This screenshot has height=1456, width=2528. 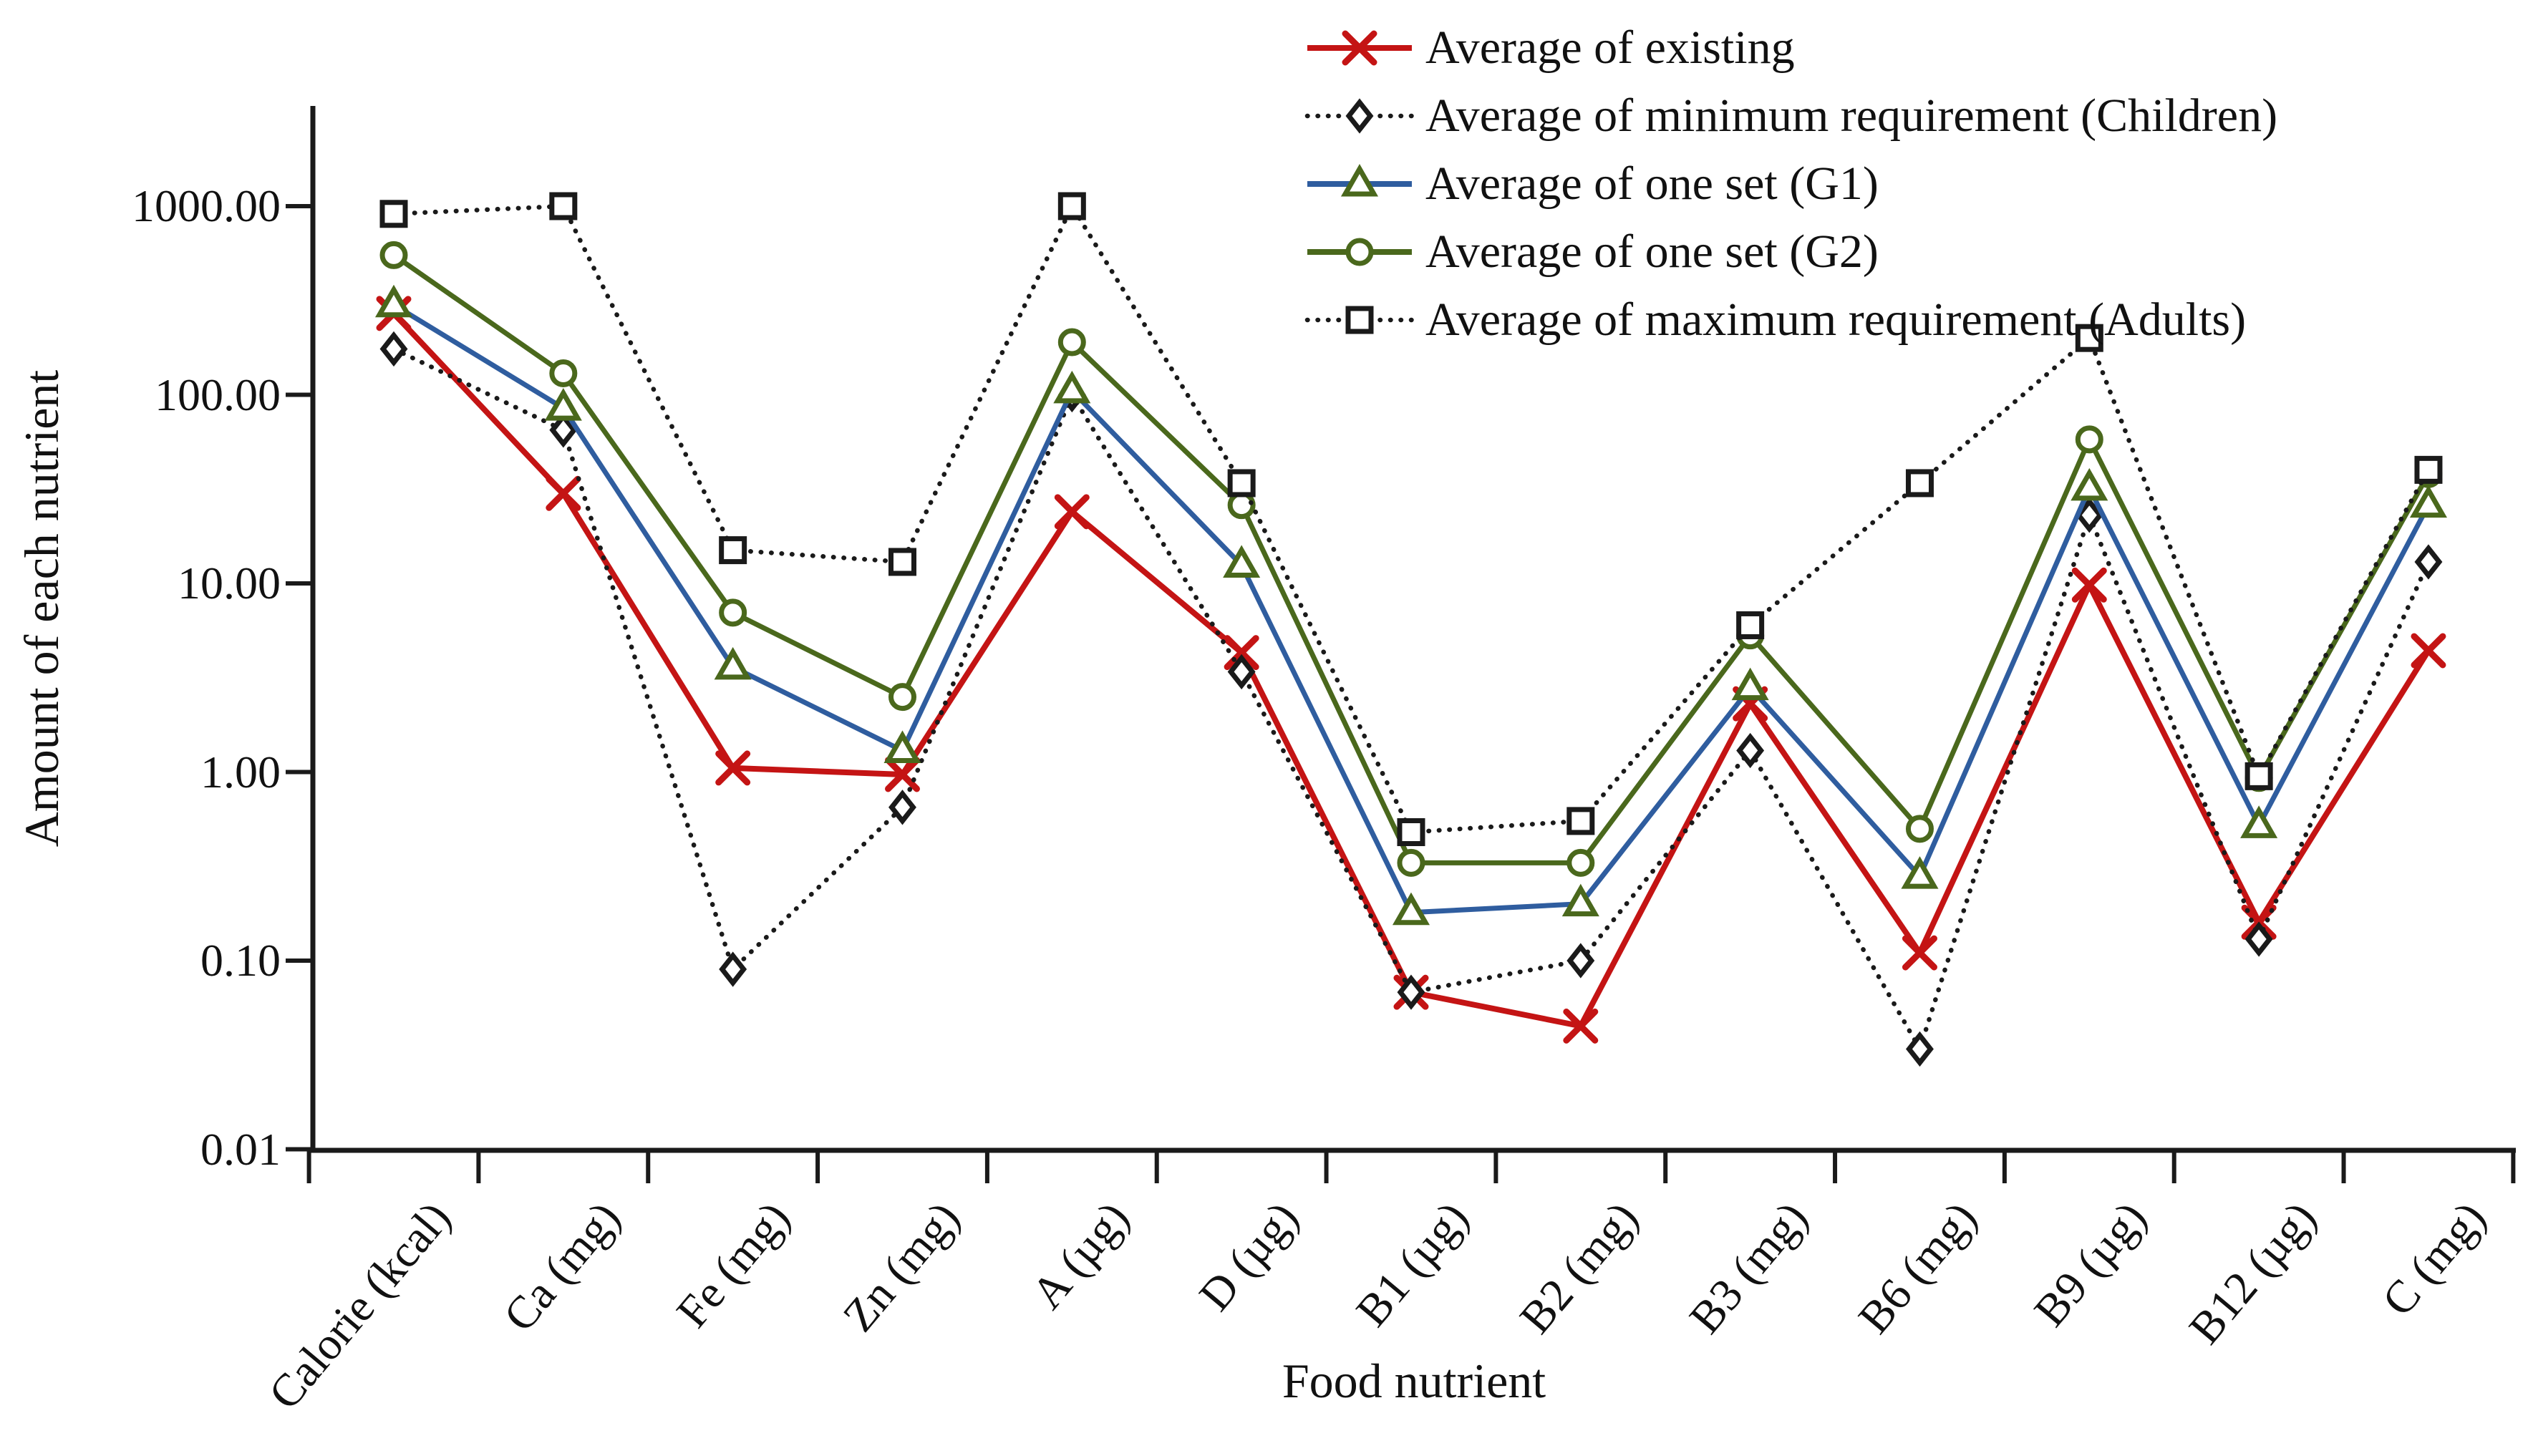 What do you see at coordinates (229, 583) in the screenshot?
I see `y-tick-label: 10.00` at bounding box center [229, 583].